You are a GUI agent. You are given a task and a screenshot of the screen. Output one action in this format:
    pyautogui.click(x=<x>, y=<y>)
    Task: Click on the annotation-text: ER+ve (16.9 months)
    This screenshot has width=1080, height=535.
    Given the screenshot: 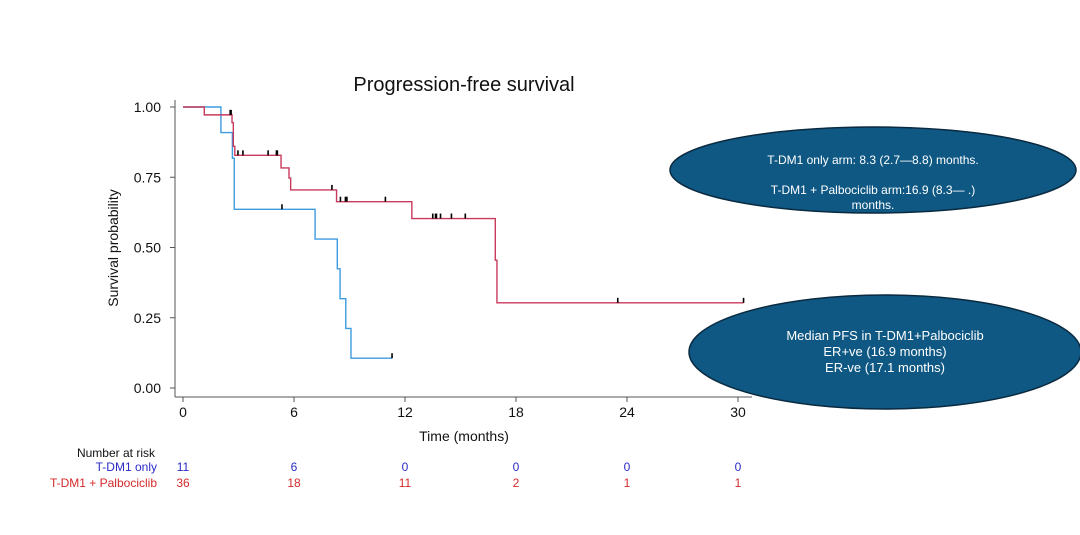 What is the action you would take?
    pyautogui.click(x=884, y=351)
    